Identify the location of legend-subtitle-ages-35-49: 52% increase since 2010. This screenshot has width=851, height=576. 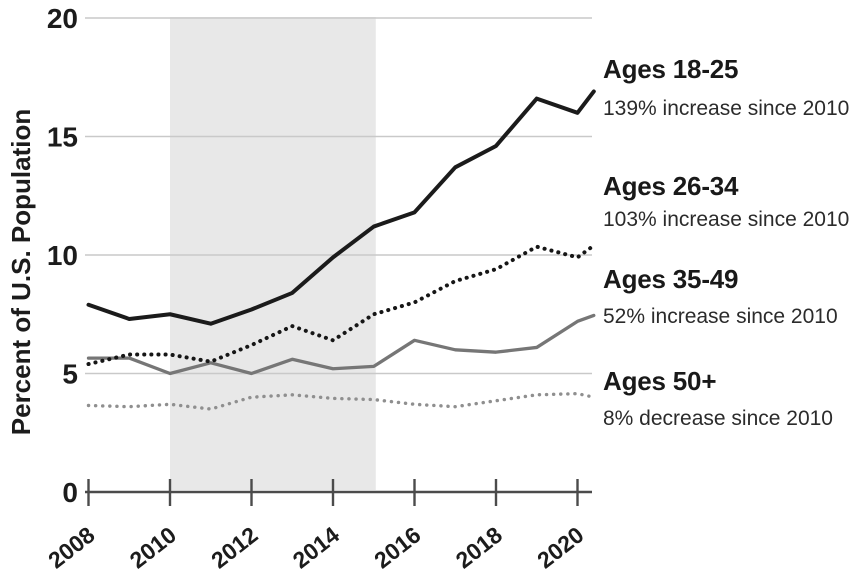
(720, 316).